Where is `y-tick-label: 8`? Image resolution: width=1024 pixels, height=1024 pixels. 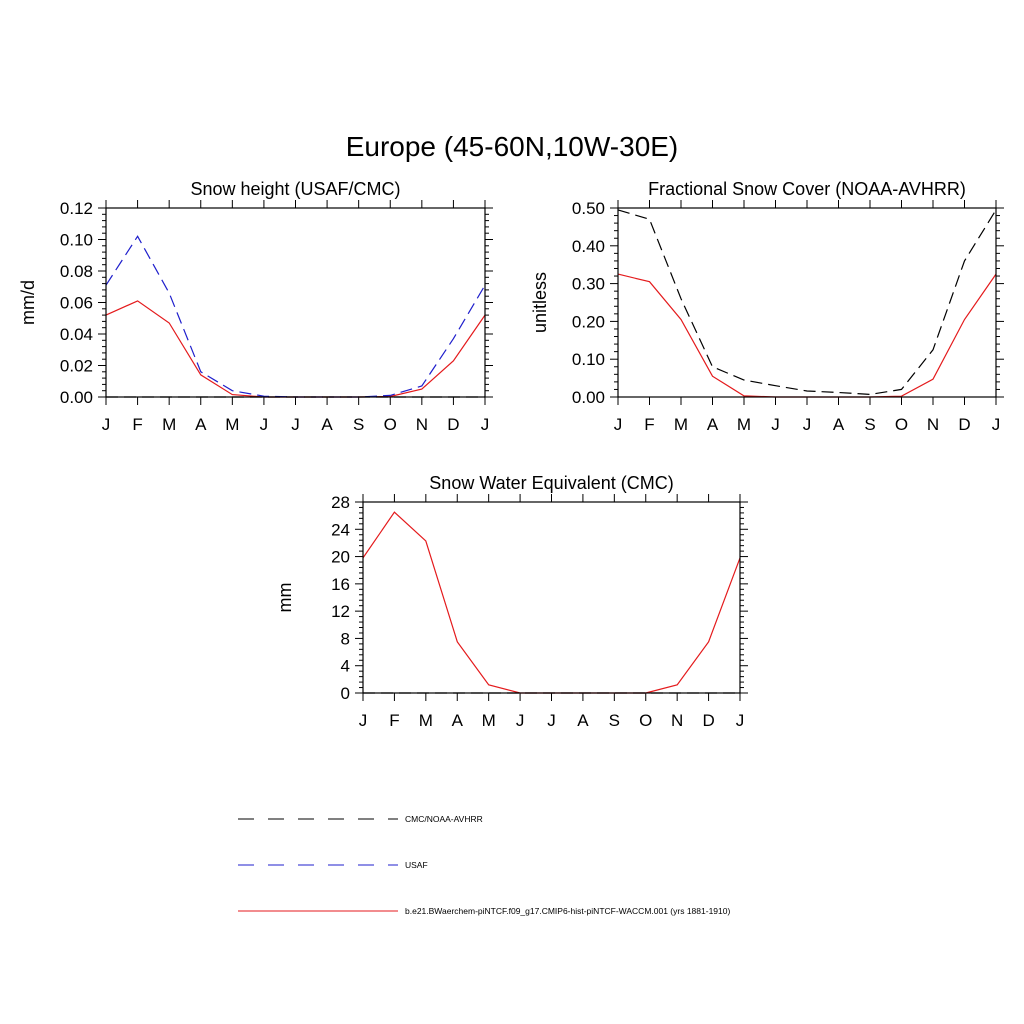
y-tick-label: 8 is located at coordinates (345, 638).